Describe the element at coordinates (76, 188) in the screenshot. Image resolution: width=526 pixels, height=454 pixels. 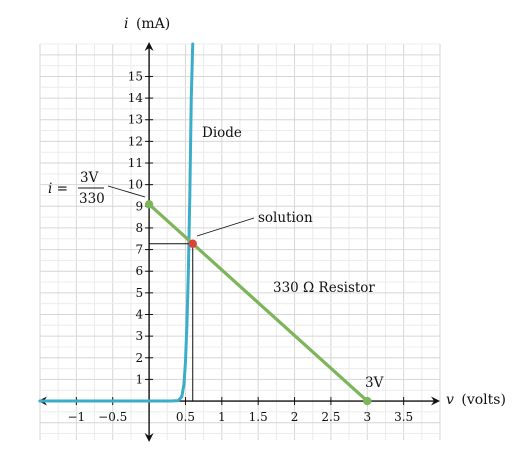
I see `intercept-formula: i = 3V 330` at that location.